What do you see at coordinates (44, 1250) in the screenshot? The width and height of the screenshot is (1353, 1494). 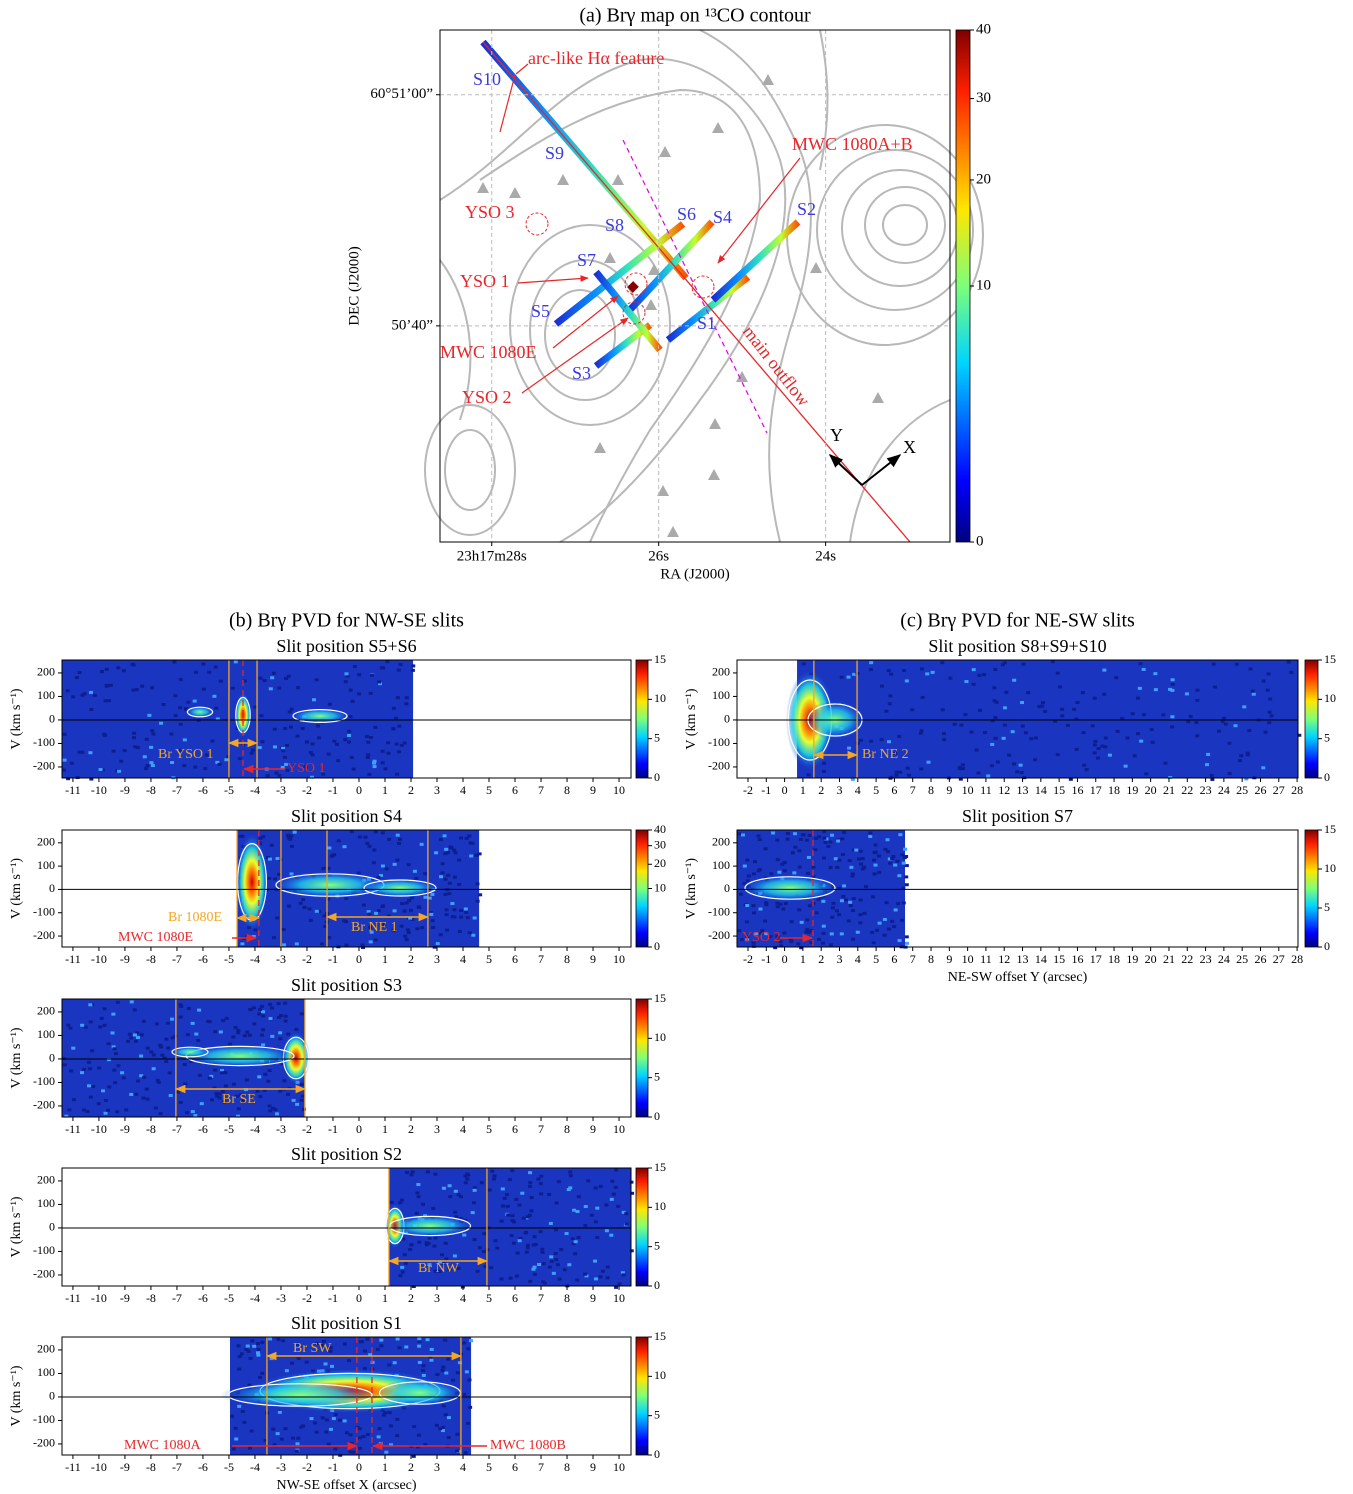 I see `y-tick-label: -100` at bounding box center [44, 1250].